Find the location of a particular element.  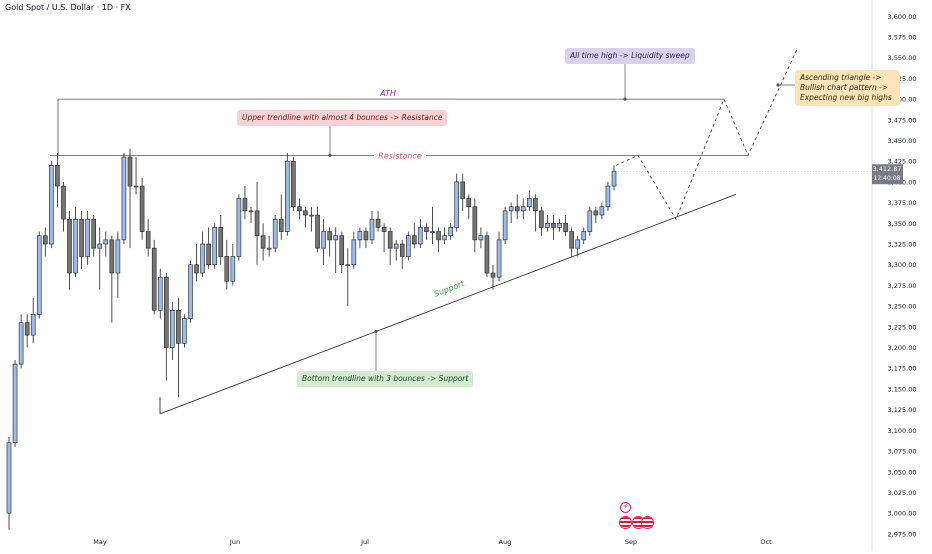

resistance-label: Resistance is located at coordinates (400, 155).